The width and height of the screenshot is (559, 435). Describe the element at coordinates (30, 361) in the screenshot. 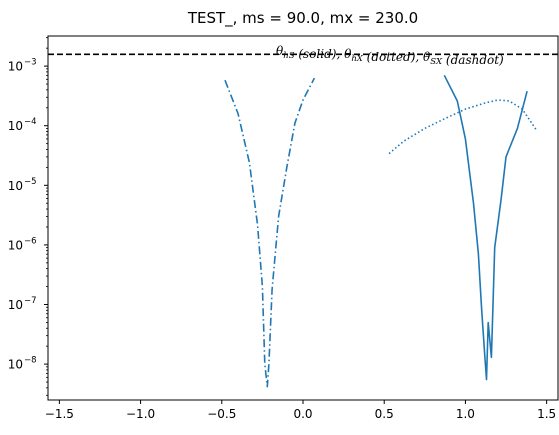

I see `y-tick-exponent: −8` at that location.